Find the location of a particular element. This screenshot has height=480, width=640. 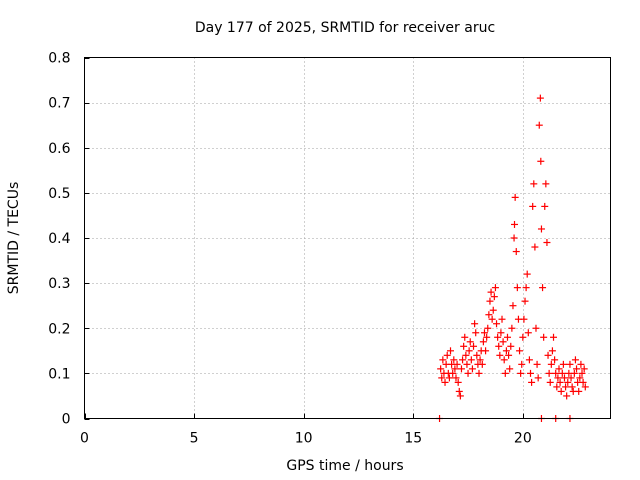

y-tick-label: 0.8 is located at coordinates (59, 59).